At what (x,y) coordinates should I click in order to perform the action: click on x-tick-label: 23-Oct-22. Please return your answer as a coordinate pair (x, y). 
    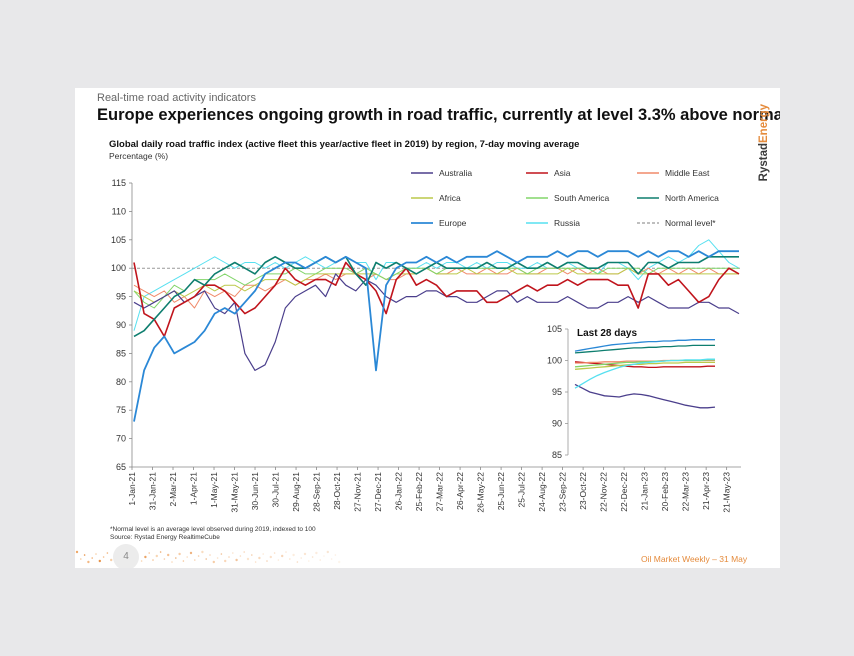
    Looking at the image, I should click on (583, 491).